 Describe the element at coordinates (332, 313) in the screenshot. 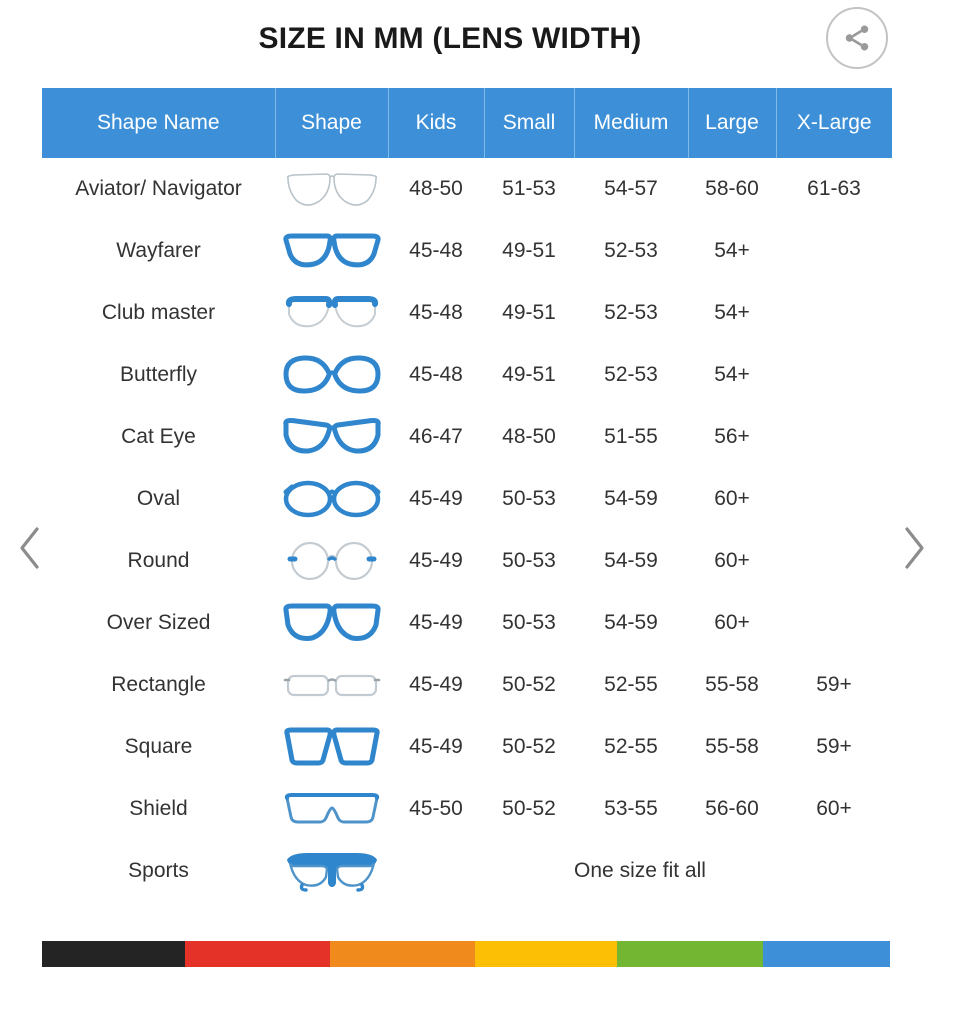

I see `clubmaster-glasses-icon` at that location.